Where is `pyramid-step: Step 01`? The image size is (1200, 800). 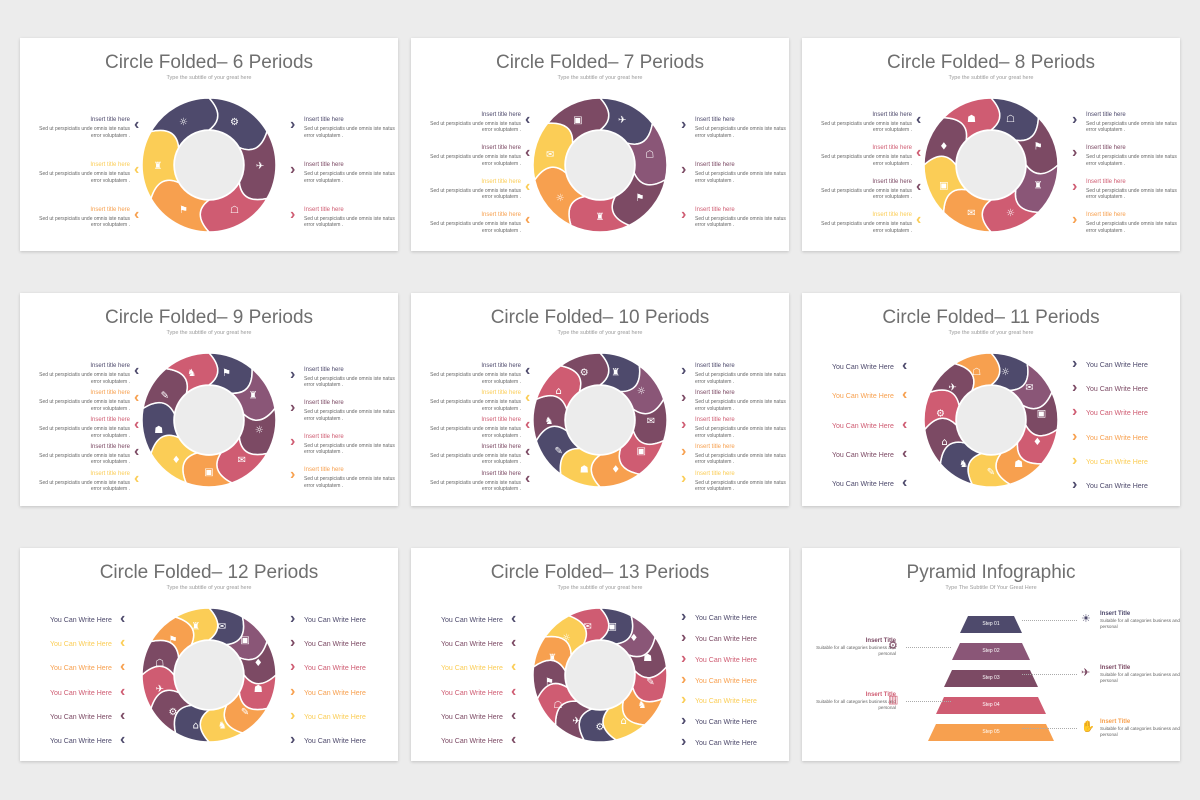 pyramid-step: Step 01 is located at coordinates (991, 624).